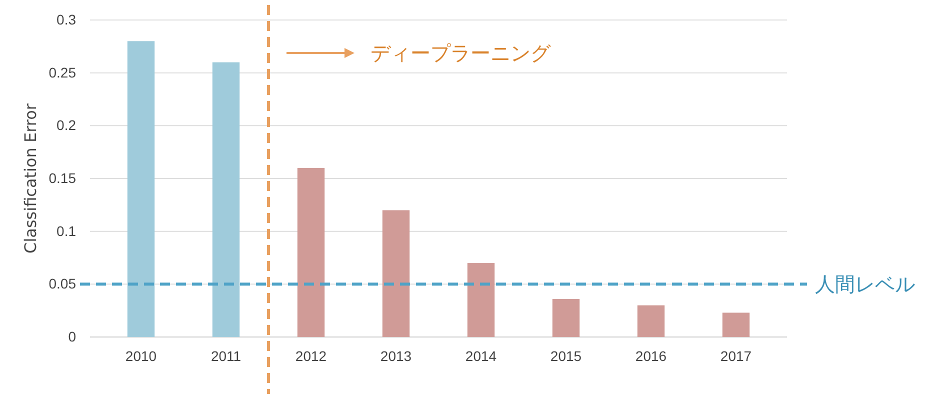 Image resolution: width=937 pixels, height=399 pixels. What do you see at coordinates (461, 53) in the screenshot?
I see `annotation: ディープラーニング` at bounding box center [461, 53].